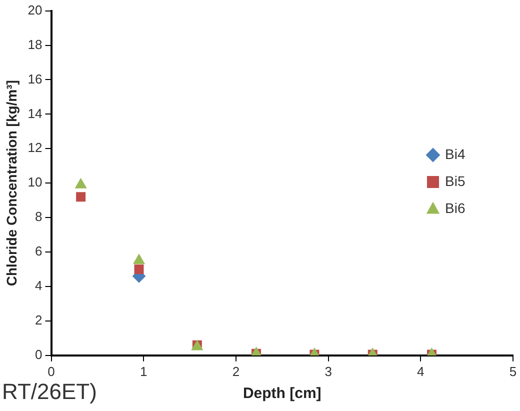 The width and height of the screenshot is (520, 411). What do you see at coordinates (35, 148) in the screenshot?
I see `y-tick-label: 12` at bounding box center [35, 148].